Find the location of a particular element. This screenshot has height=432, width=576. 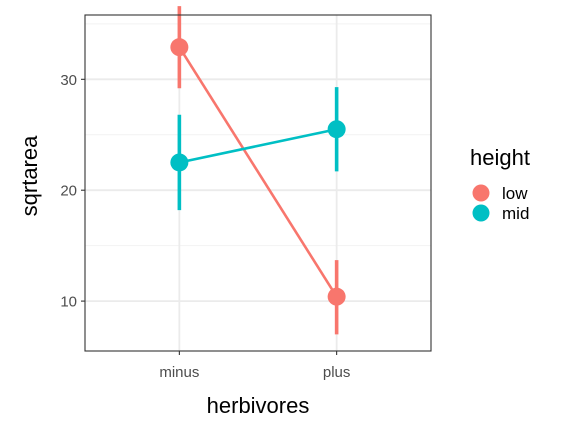

x-tick-label: plus is located at coordinates (337, 372).